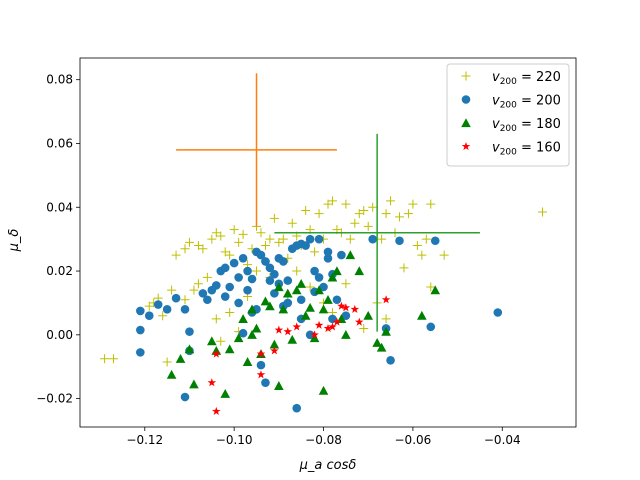 The height and width of the screenshot is (480, 640). What do you see at coordinates (526, 125) in the screenshot?
I see `legend-label: v200 = 180` at bounding box center [526, 125].